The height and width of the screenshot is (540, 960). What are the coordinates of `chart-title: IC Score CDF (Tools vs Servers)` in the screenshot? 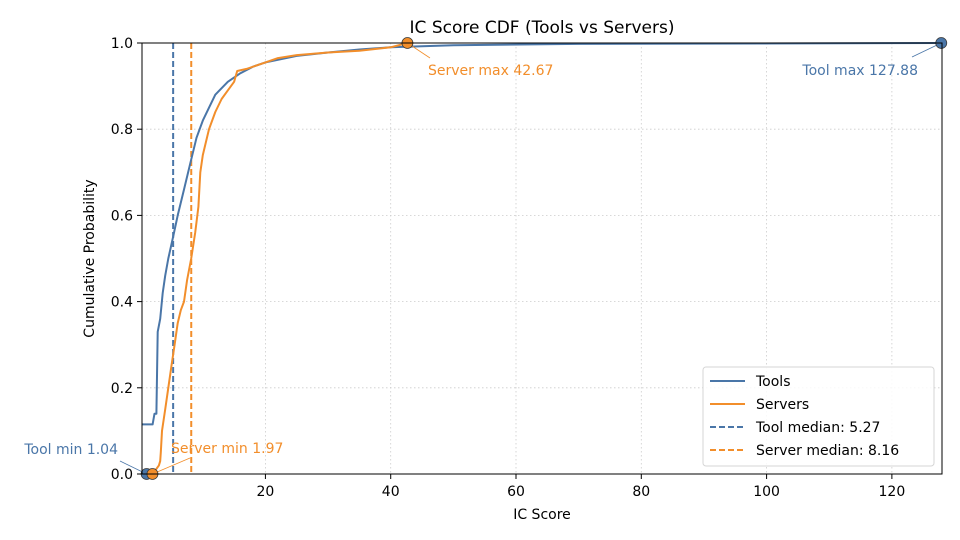 It's located at (542, 28).